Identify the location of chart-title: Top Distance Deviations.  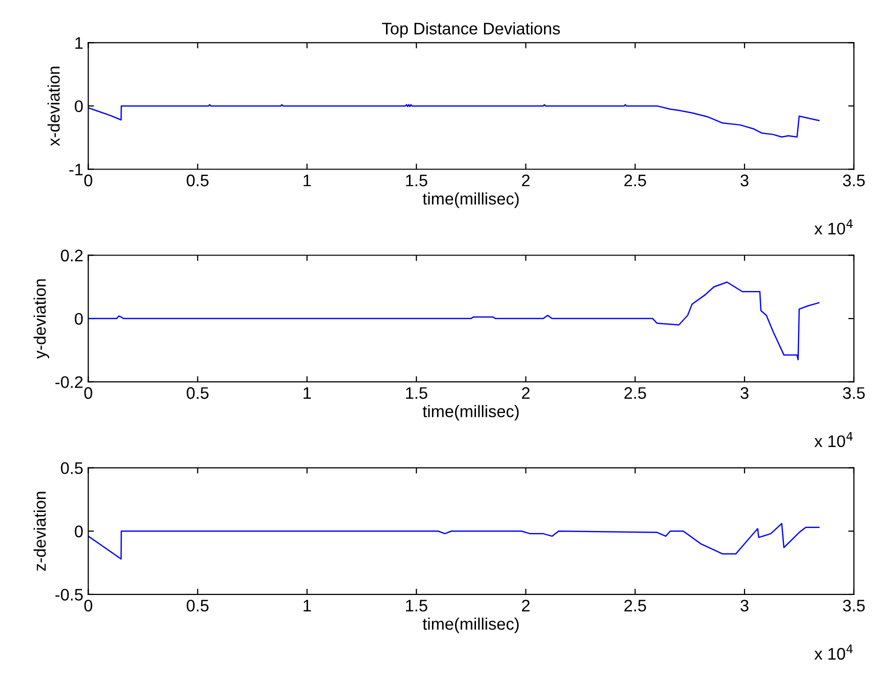
(471, 30).